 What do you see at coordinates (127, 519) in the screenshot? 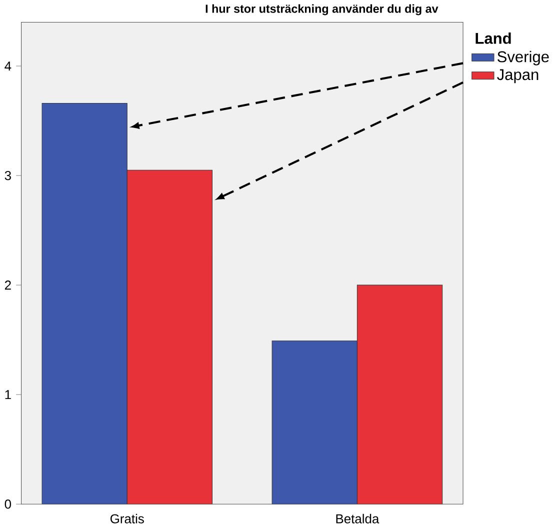
I see `x-tick-label: Gratis` at bounding box center [127, 519].